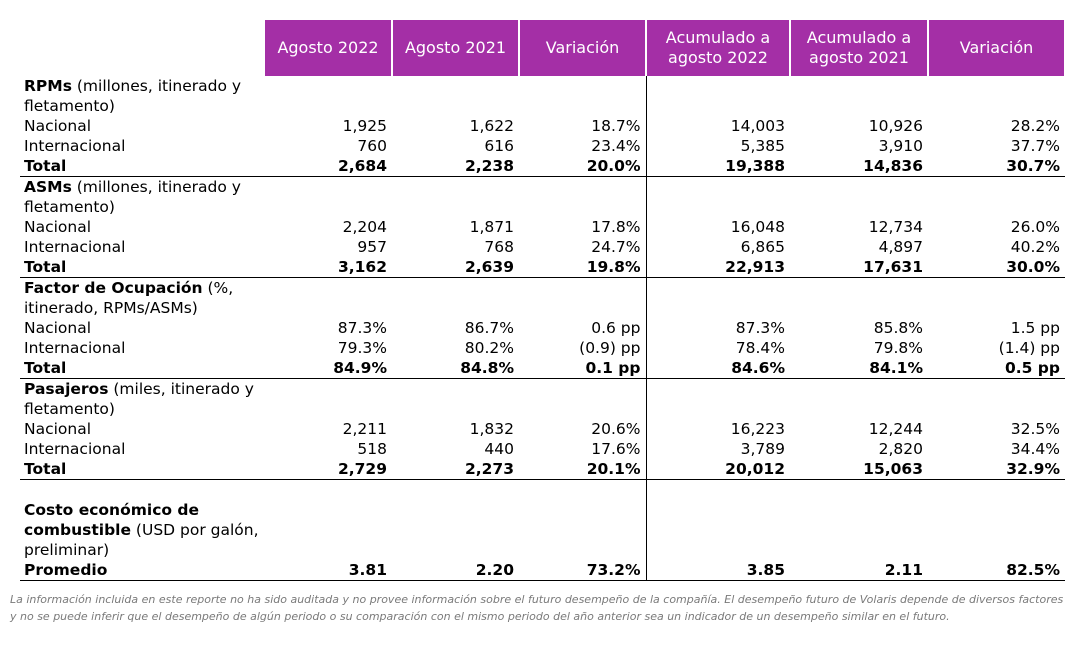  I want to click on table-row: Internacional 957 768 24.7% 6,865 4,897 40.2%, so click(542, 247).